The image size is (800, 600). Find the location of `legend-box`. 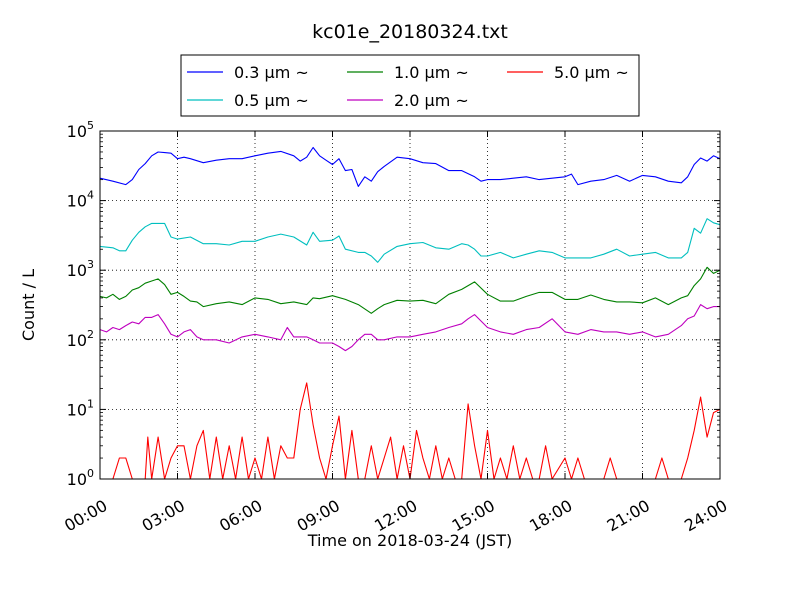

legend-box is located at coordinates (410, 85).